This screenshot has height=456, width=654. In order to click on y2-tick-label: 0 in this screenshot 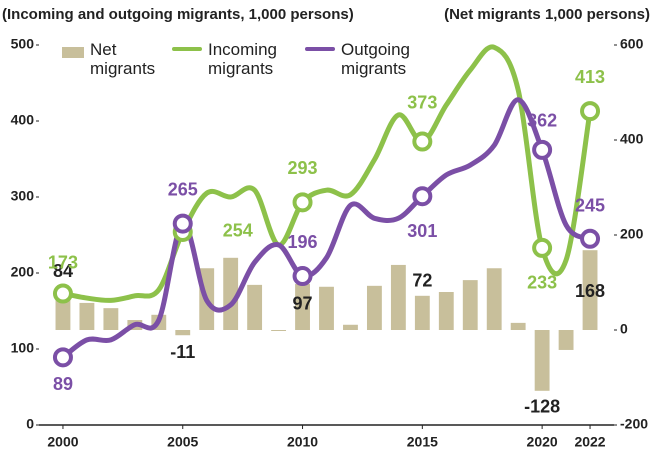, I will do `click(624, 329)`.